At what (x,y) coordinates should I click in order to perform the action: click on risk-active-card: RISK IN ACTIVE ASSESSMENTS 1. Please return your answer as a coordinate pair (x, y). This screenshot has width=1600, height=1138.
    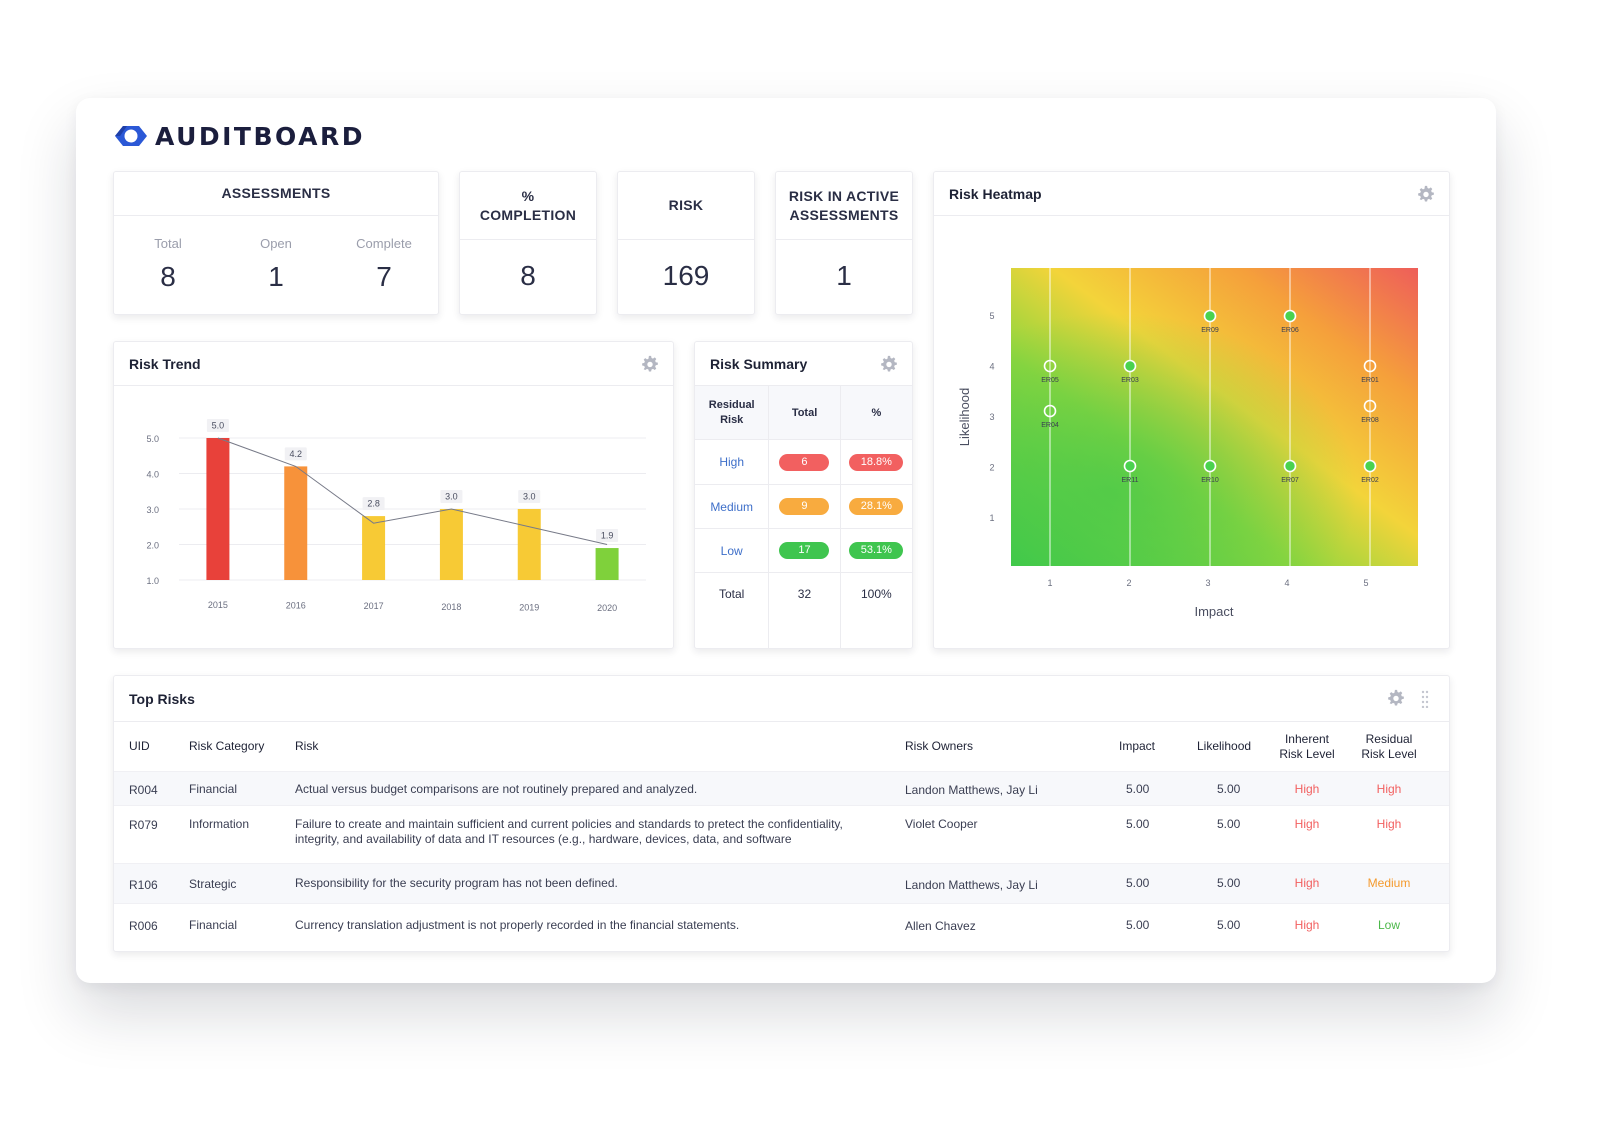
    Looking at the image, I should click on (844, 243).